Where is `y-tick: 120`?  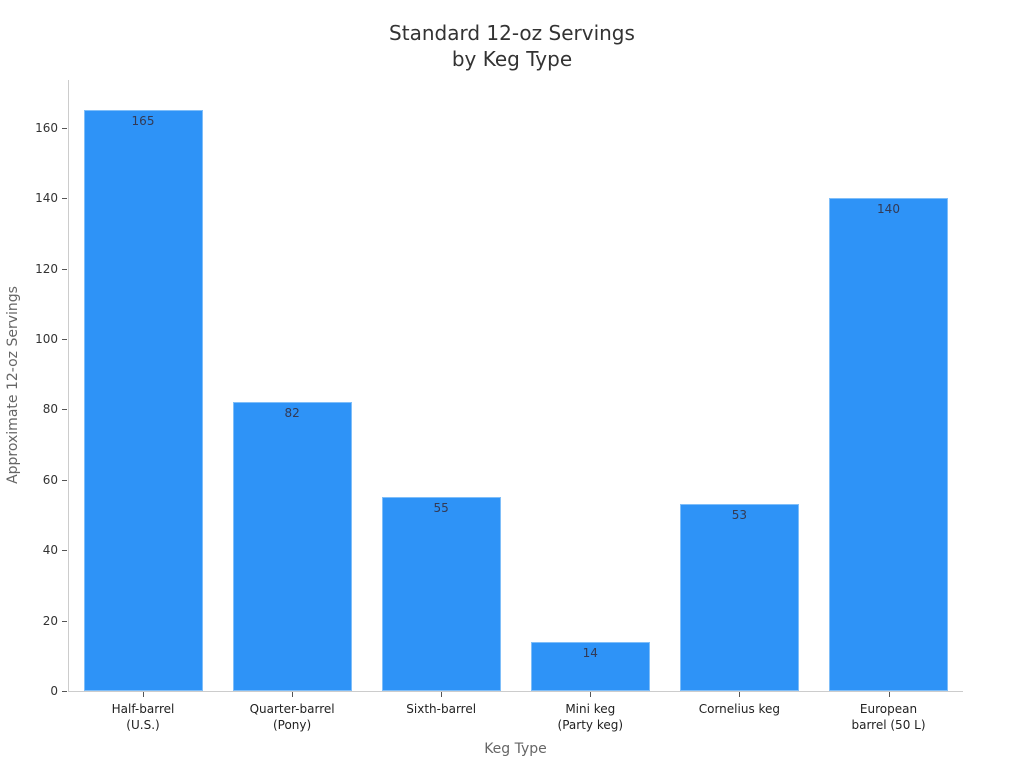 y-tick: 120 is located at coordinates (34, 269).